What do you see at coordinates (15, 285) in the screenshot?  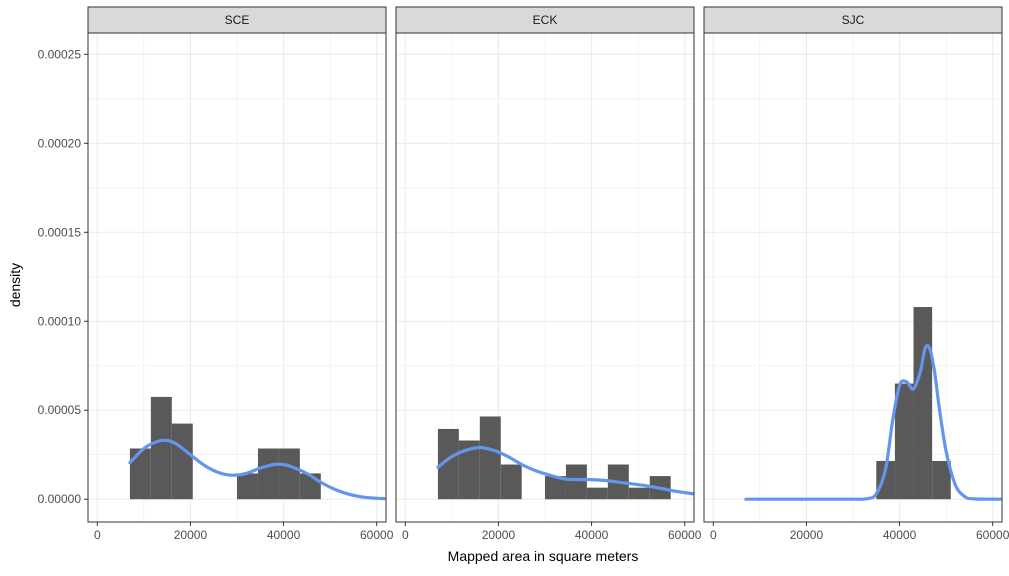 I see `y-axis-title: density` at bounding box center [15, 285].